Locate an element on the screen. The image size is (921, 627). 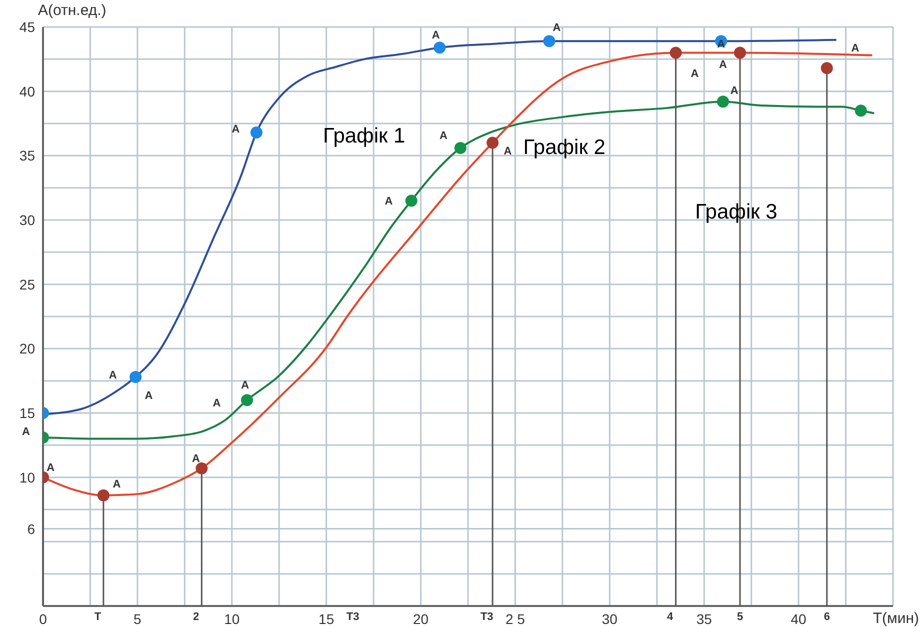
x-tick-label: 35 is located at coordinates (704, 618).